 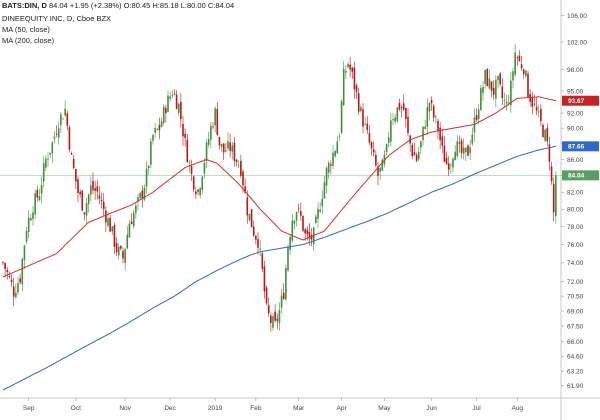 I want to click on x-tick-label: Dec, so click(x=170, y=408).